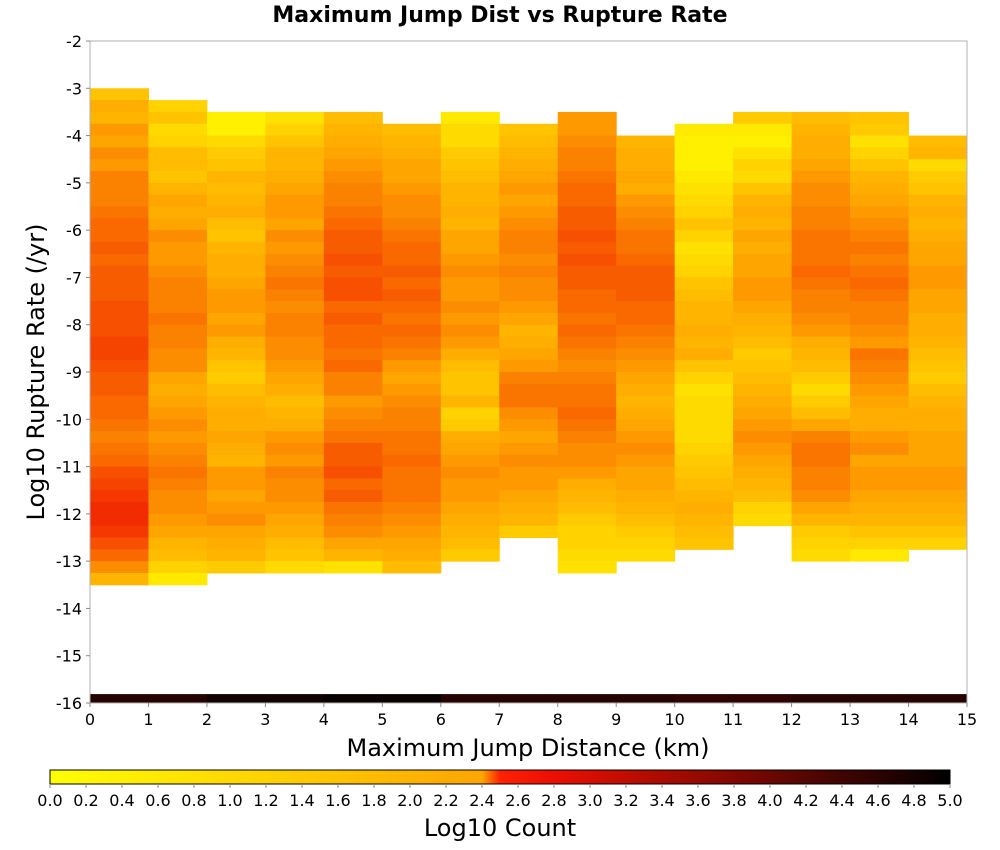 Image resolution: width=1000 pixels, height=850 pixels. What do you see at coordinates (265, 719) in the screenshot?
I see `x-tick-label: 3` at bounding box center [265, 719].